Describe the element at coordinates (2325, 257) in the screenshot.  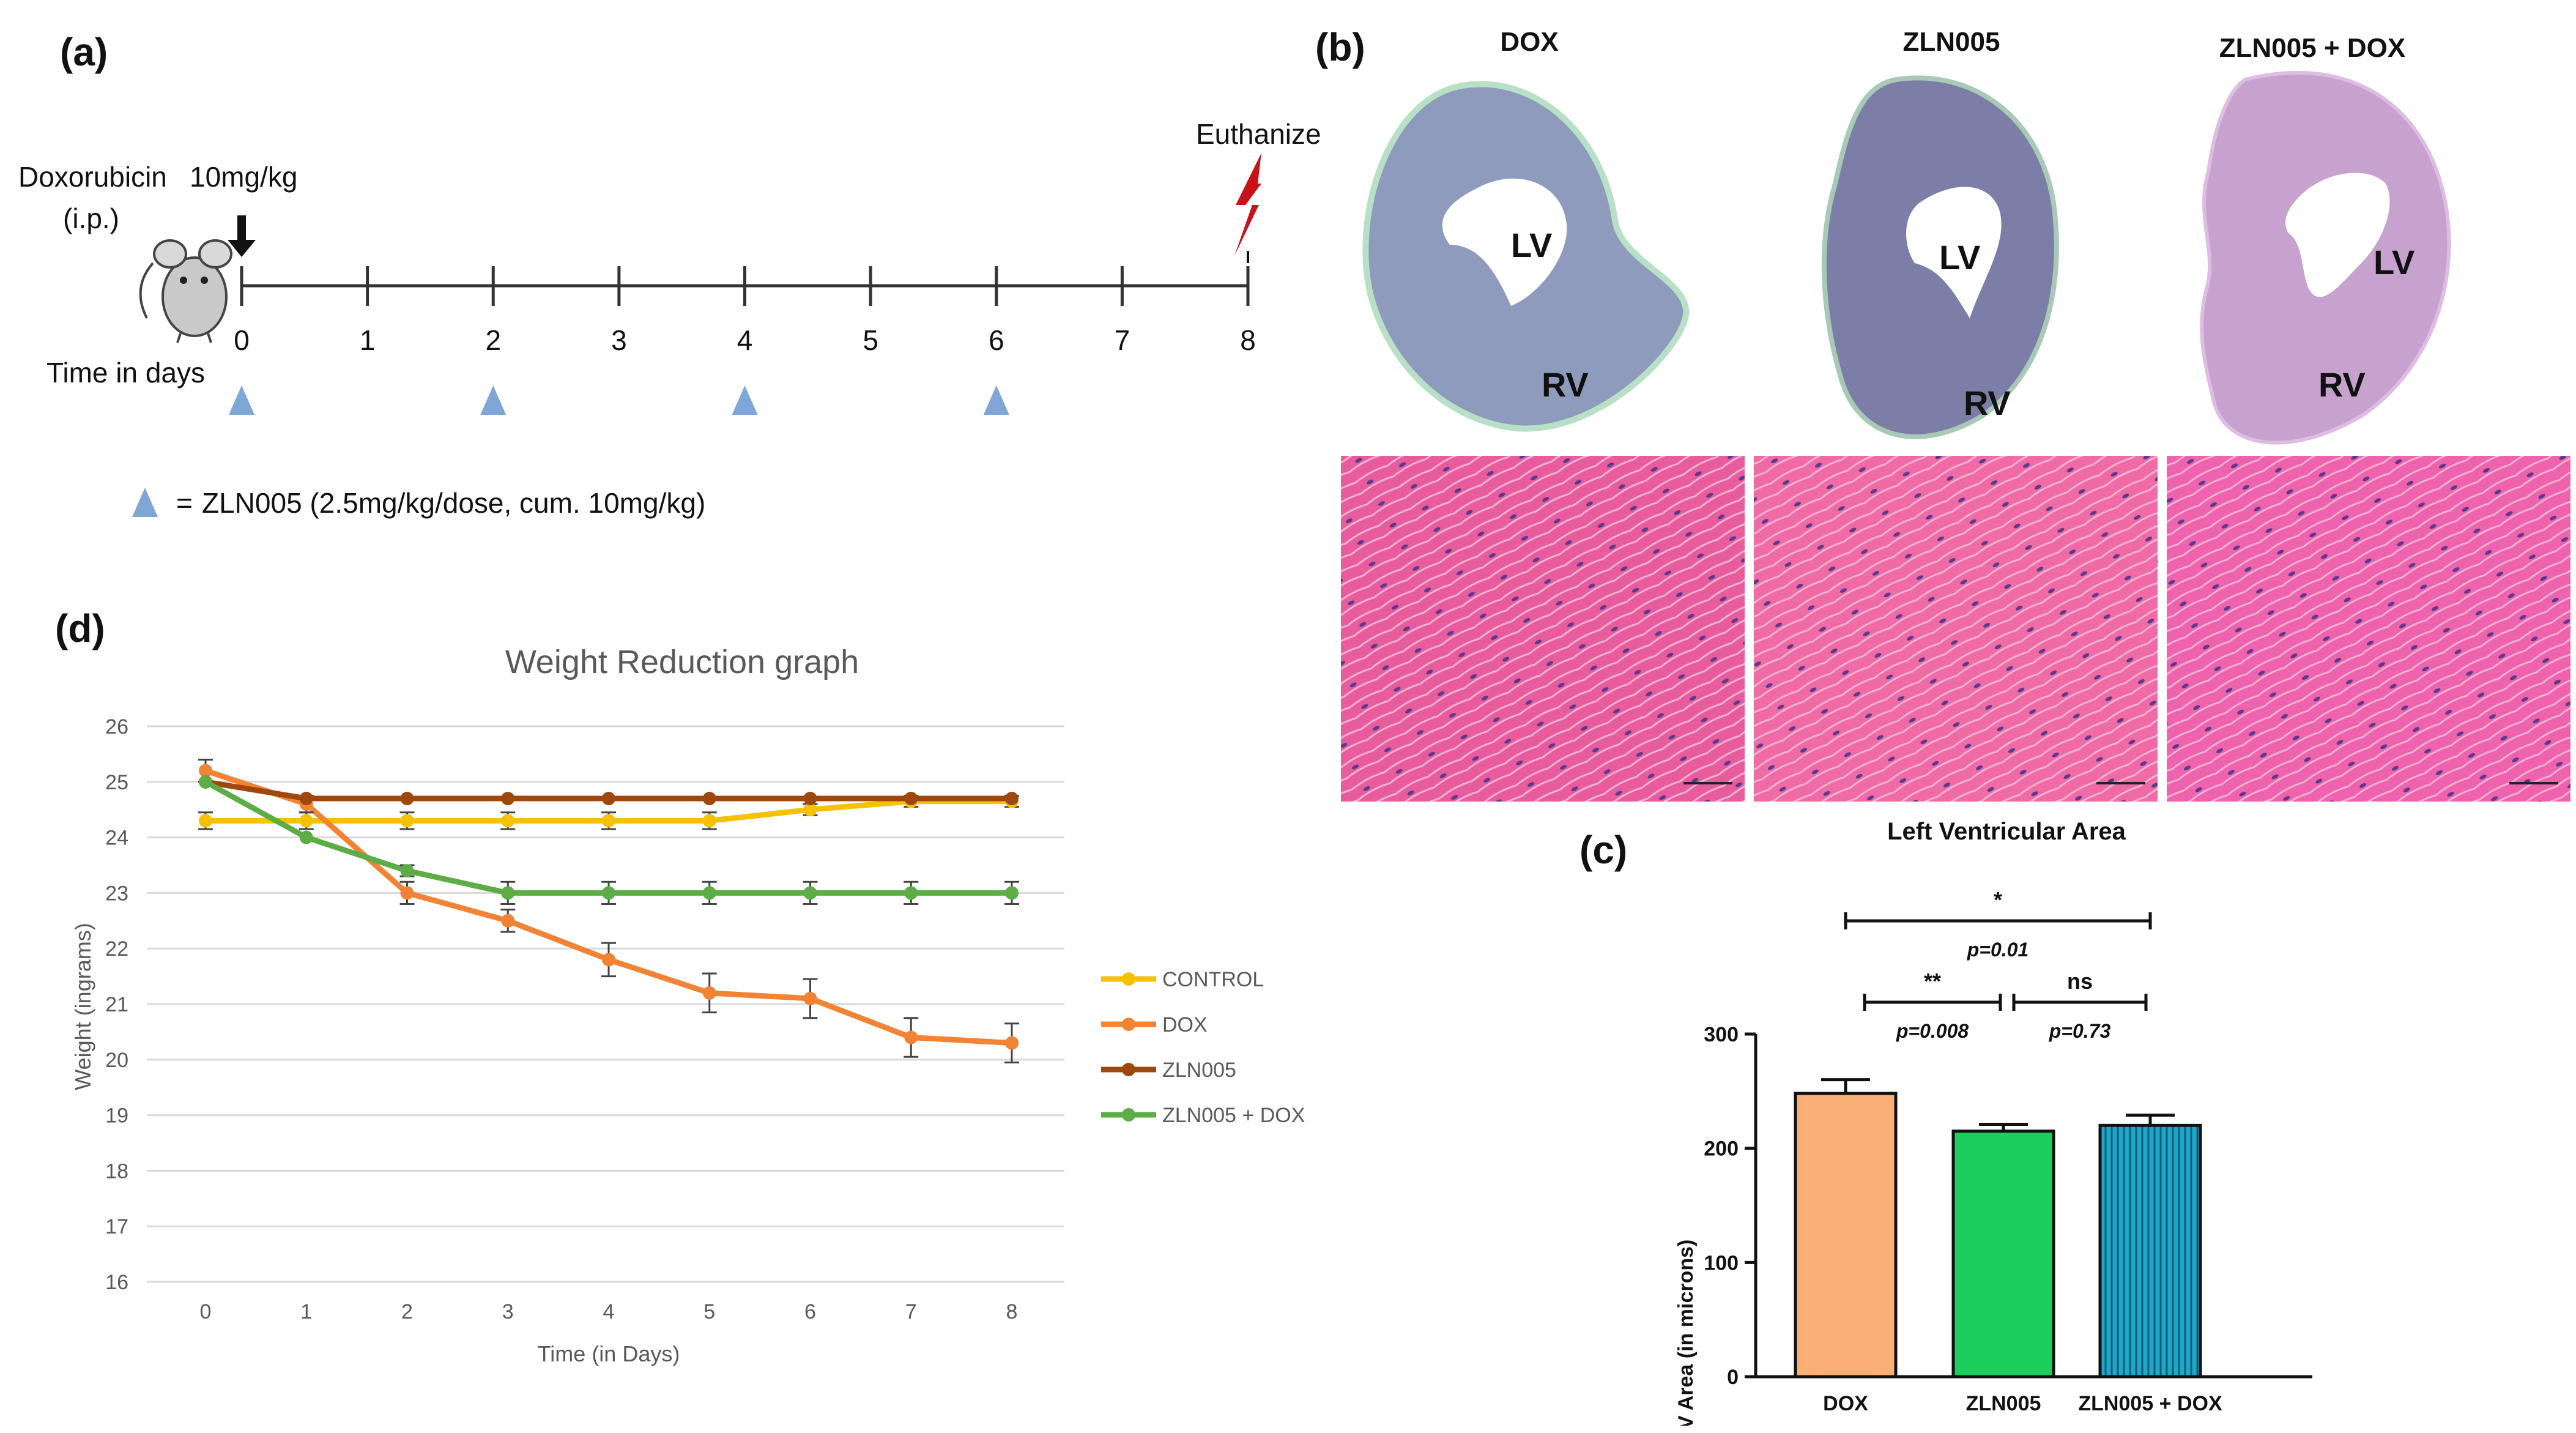
I see `zln005-dox-heart-section` at that location.